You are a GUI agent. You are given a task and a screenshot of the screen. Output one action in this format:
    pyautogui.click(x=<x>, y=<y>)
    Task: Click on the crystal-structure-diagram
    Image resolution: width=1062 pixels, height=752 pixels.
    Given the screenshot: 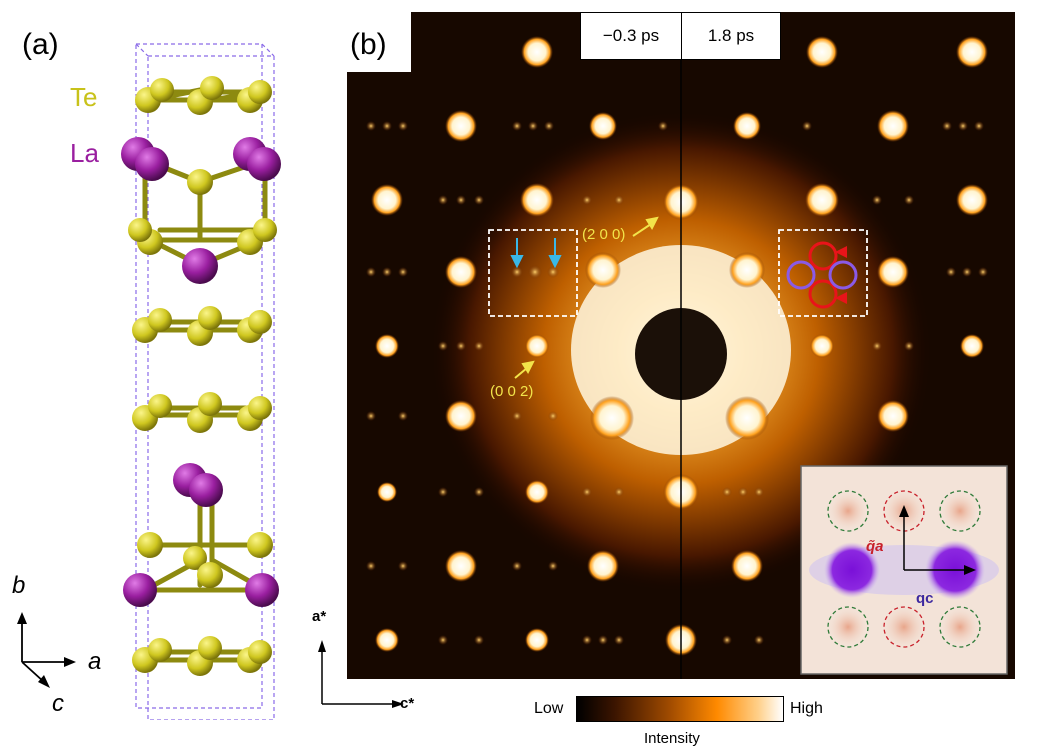 What is the action you would take?
    pyautogui.click(x=201, y=381)
    